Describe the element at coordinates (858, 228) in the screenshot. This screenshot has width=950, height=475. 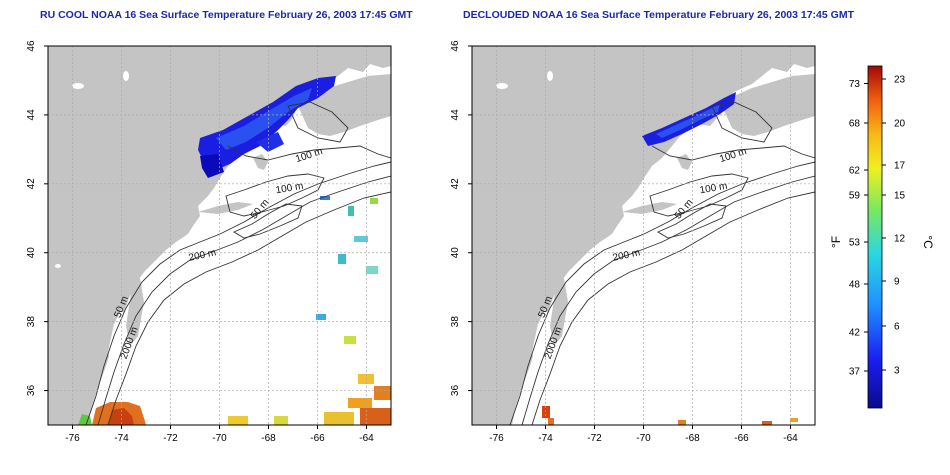
I see `fahrenheit-ticks: 73 68 62 59 53 48 42 37` at that location.